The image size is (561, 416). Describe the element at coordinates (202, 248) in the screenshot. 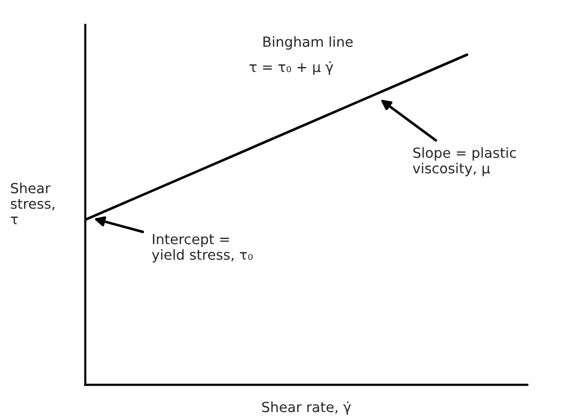

I see `annotation: Intercept = yield stress, τ₀` at that location.